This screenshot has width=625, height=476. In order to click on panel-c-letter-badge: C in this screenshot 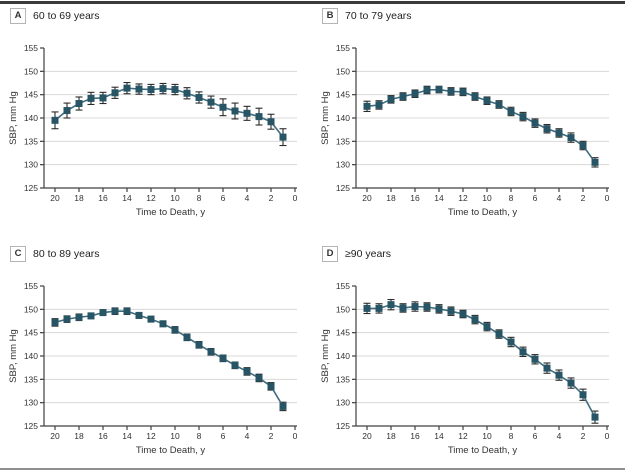, I will do `click(18, 254)`.